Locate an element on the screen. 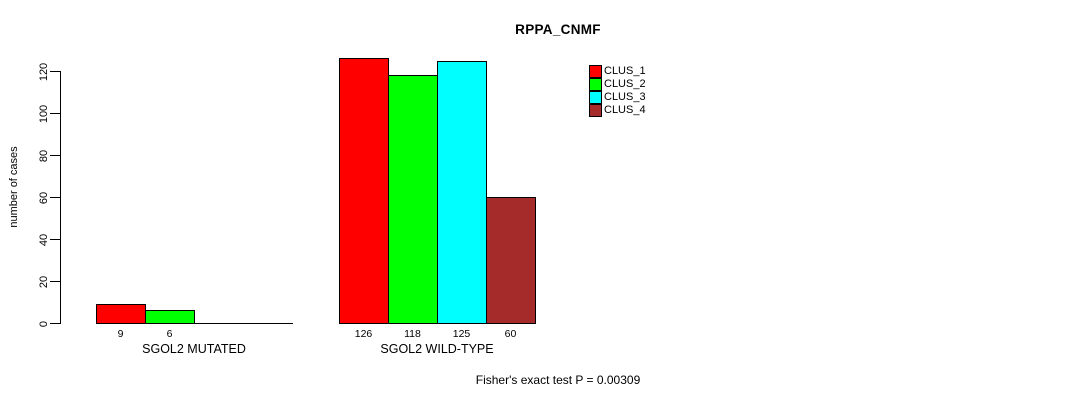 Image resolution: width=1090 pixels, height=400 pixels. y-tick-label: 0 is located at coordinates (44, 323).